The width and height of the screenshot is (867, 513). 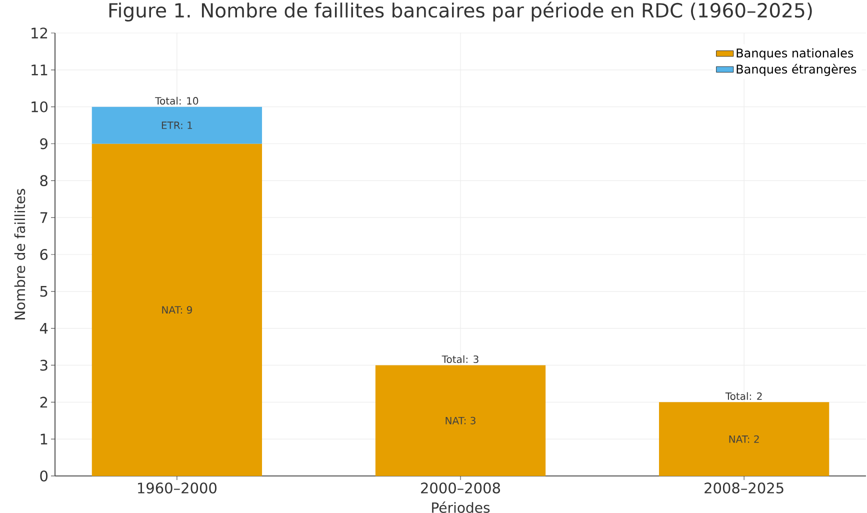 I want to click on y-tick-label: 2, so click(x=44, y=402).